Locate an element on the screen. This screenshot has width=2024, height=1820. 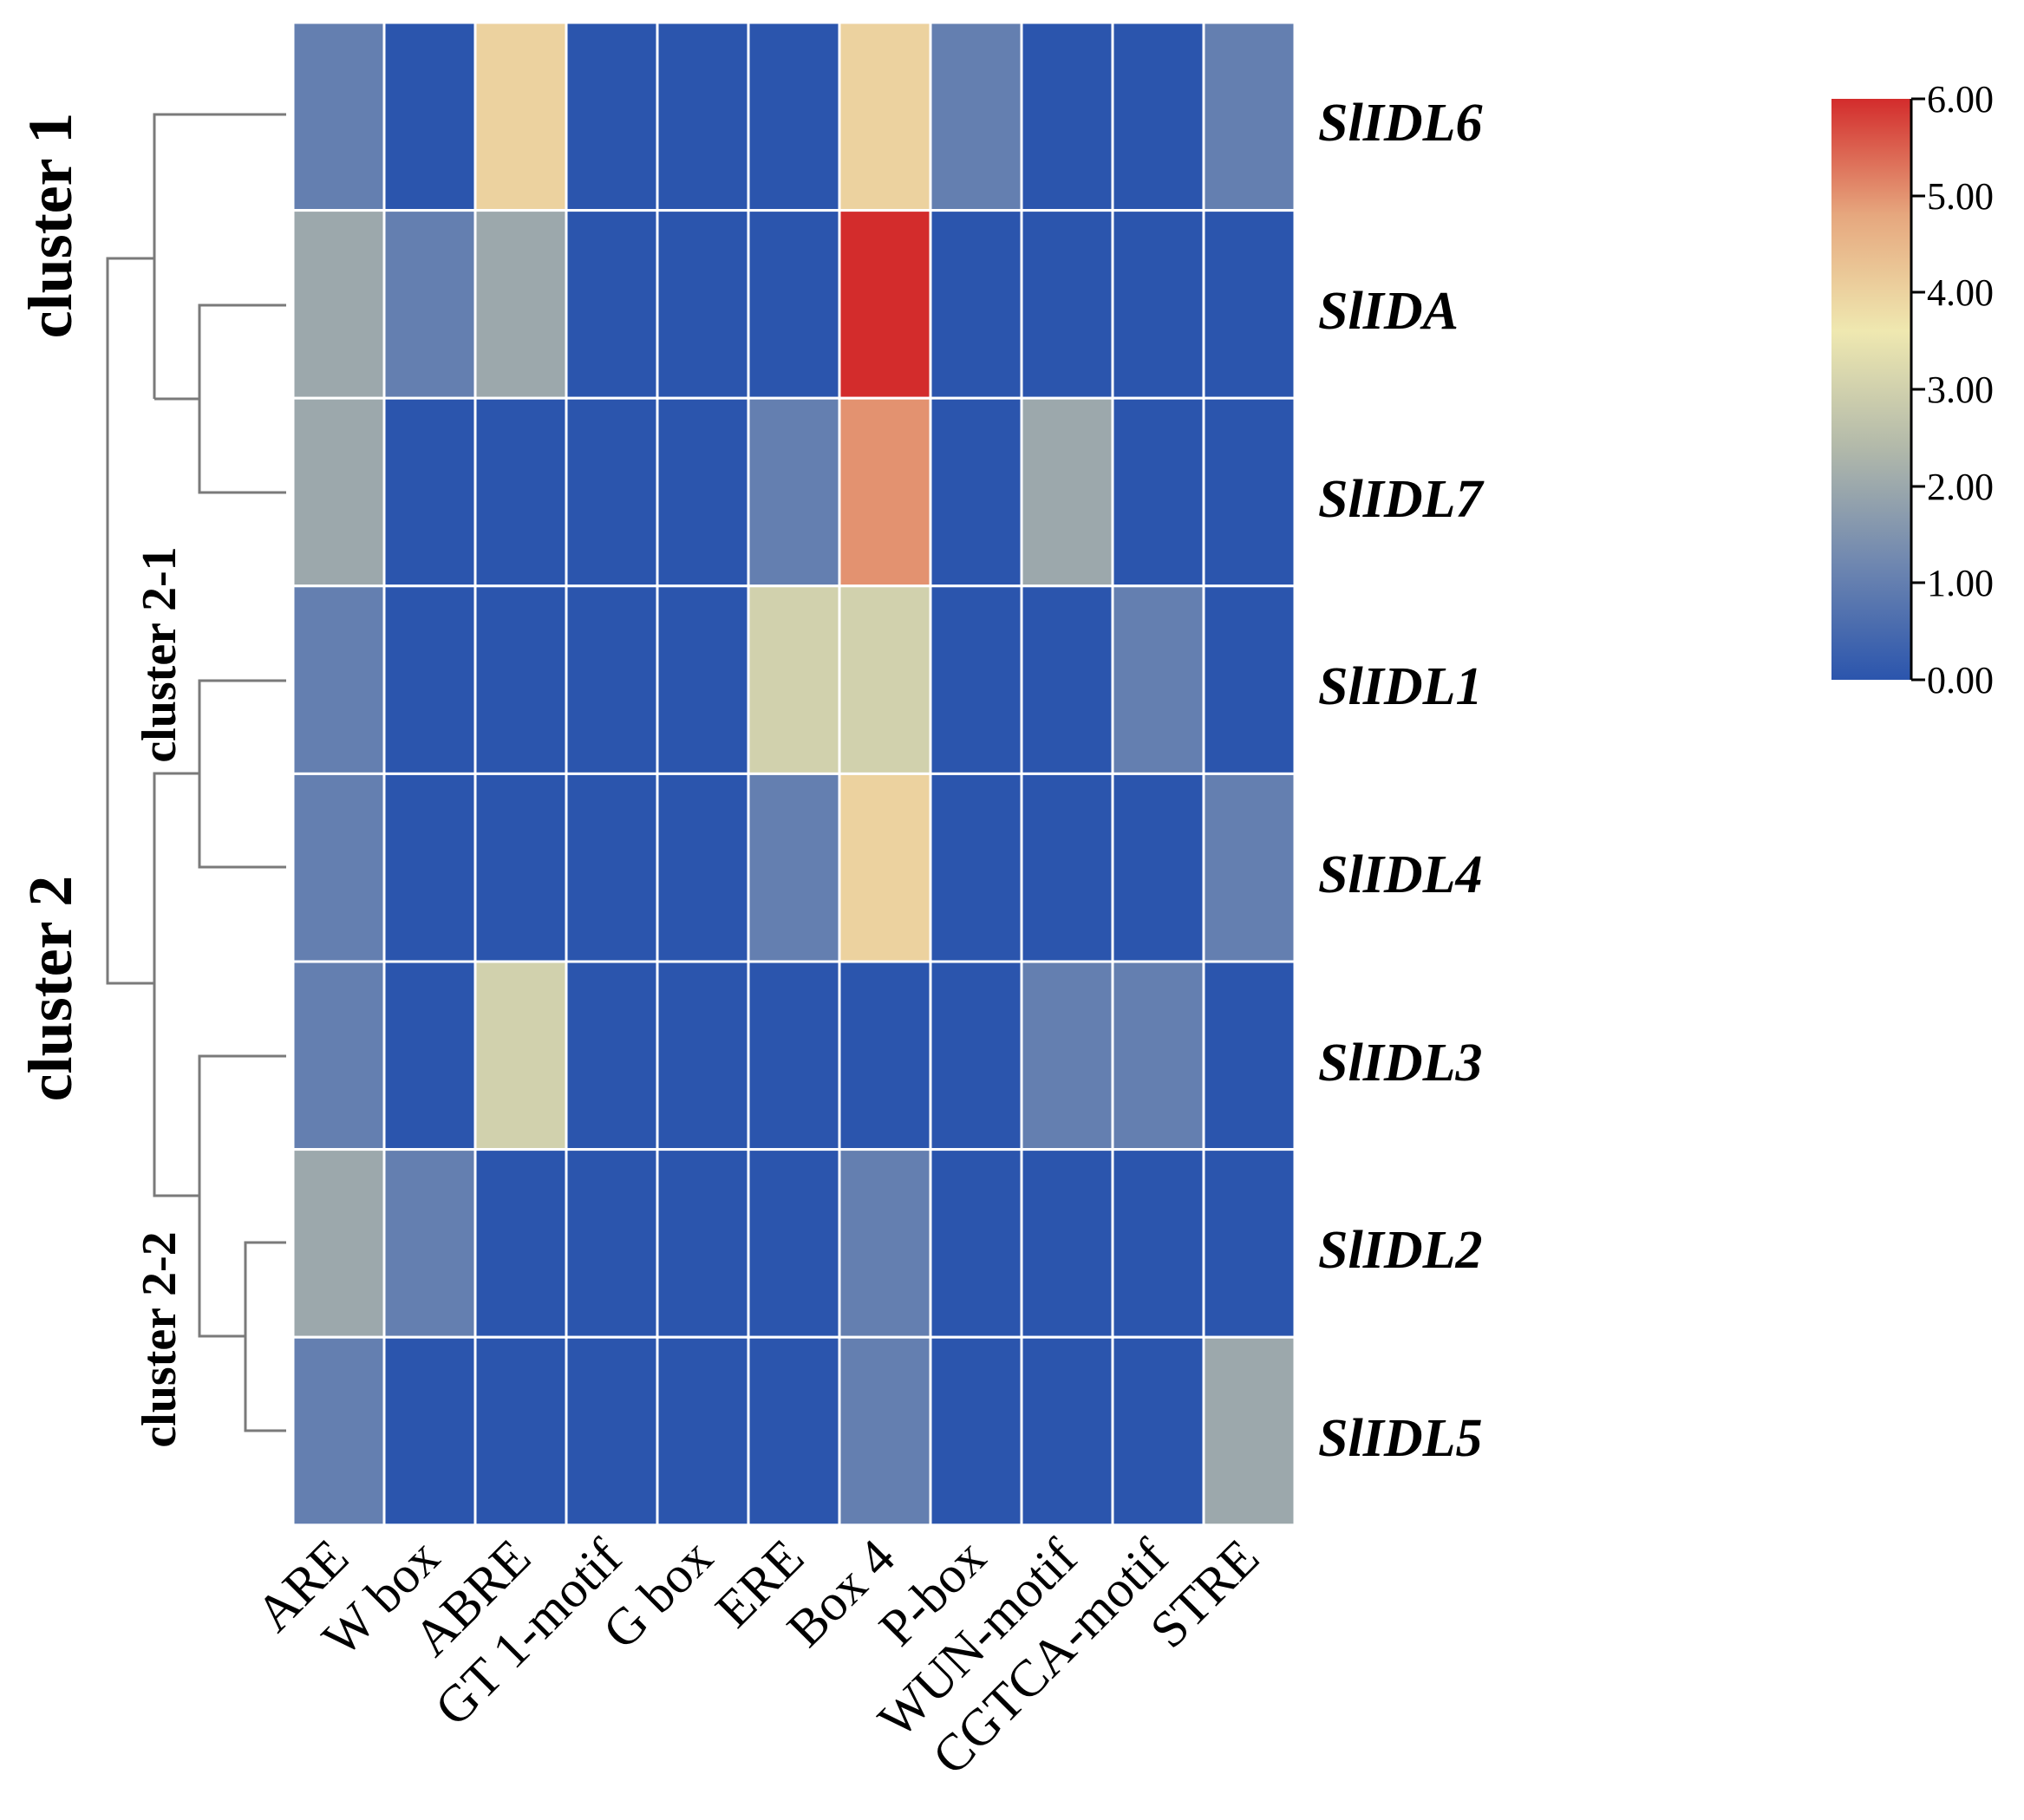
row-label: SlIDL5 is located at coordinates (1400, 1438).